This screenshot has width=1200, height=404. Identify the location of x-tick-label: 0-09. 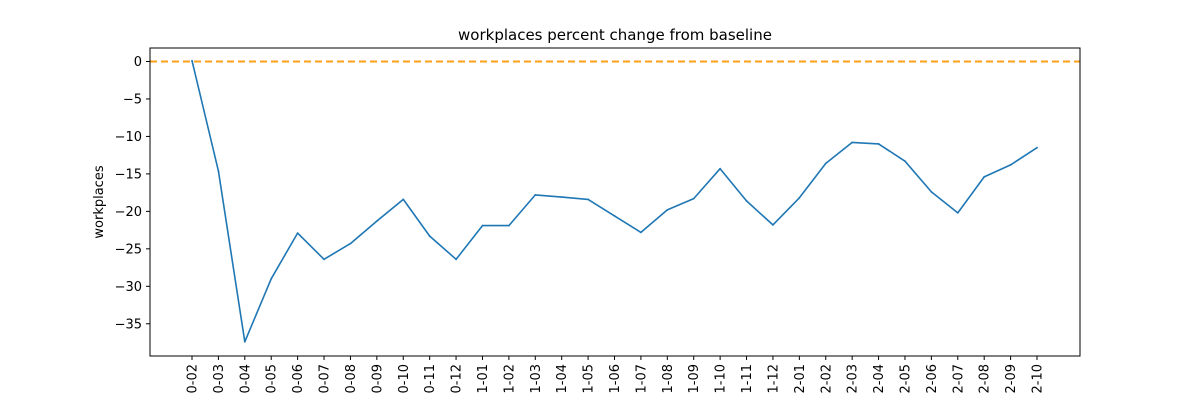
(377, 379).